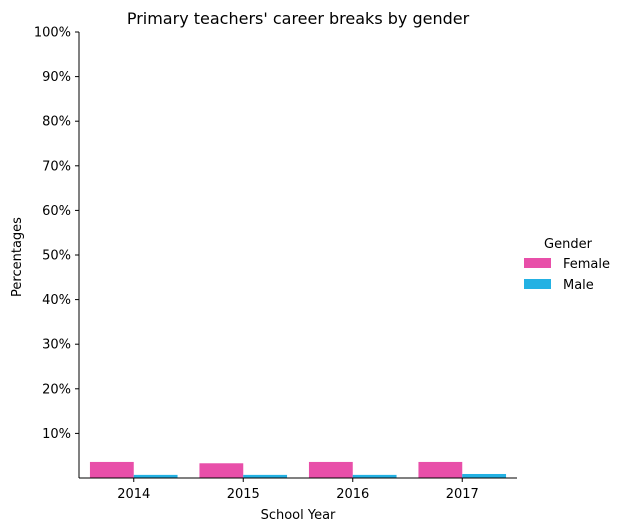 This screenshot has width=625, height=531. Describe the element at coordinates (243, 494) in the screenshot. I see `x-tick-label: 2015` at that location.